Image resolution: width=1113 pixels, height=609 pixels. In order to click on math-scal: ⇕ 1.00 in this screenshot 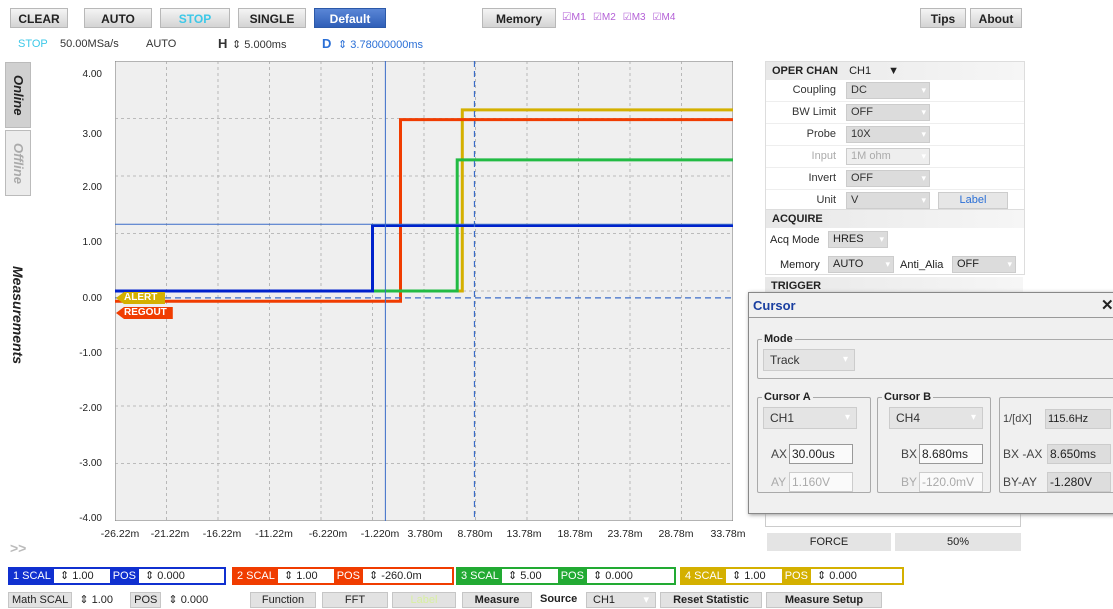, I will do `click(96, 600)`.